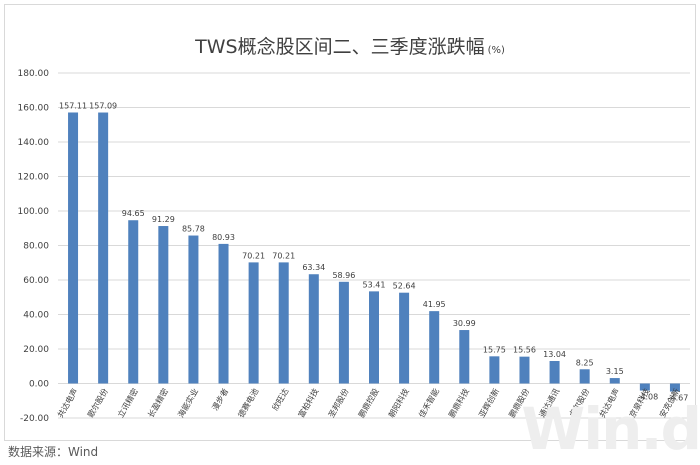 The image size is (700, 465). Describe the element at coordinates (648, 397) in the screenshot. I see `data-label: -4.08` at that location.